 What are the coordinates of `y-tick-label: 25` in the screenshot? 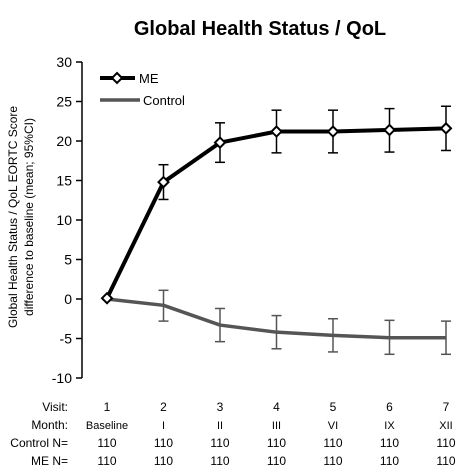 It's located at (64, 102).